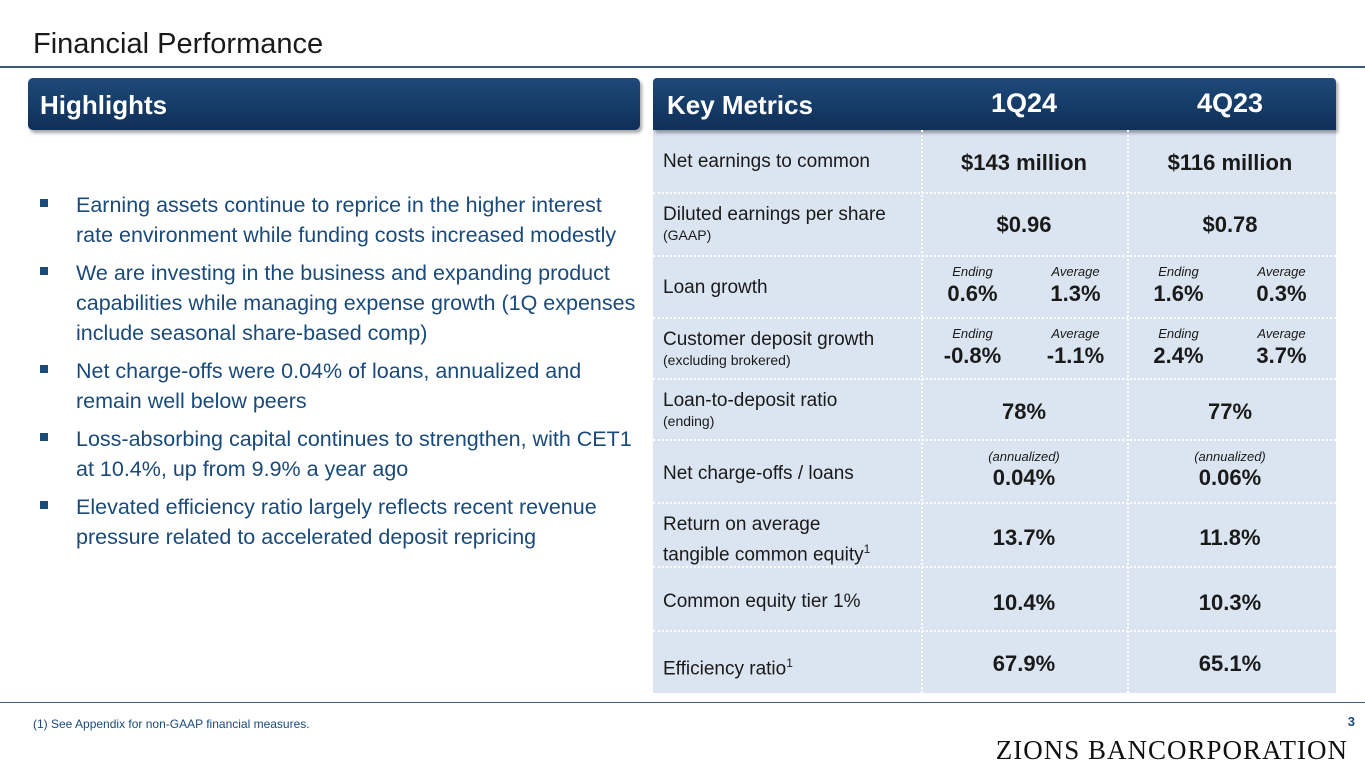 The height and width of the screenshot is (768, 1365). I want to click on table-row-efficiency: Efficiency ratio1 67.9% 65.1%, so click(994, 662).